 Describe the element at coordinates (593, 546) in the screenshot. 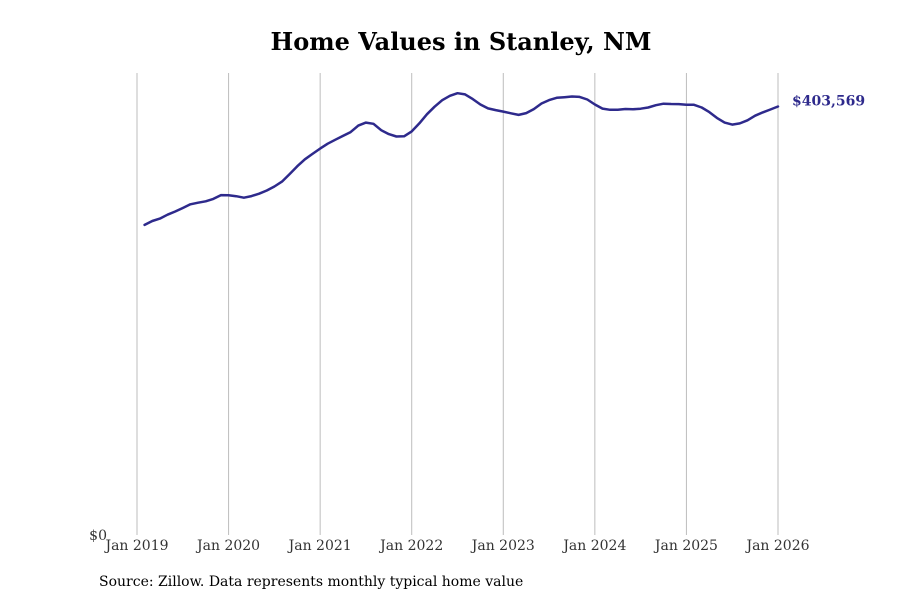

I see `x-tick-label: Jan 2024` at that location.